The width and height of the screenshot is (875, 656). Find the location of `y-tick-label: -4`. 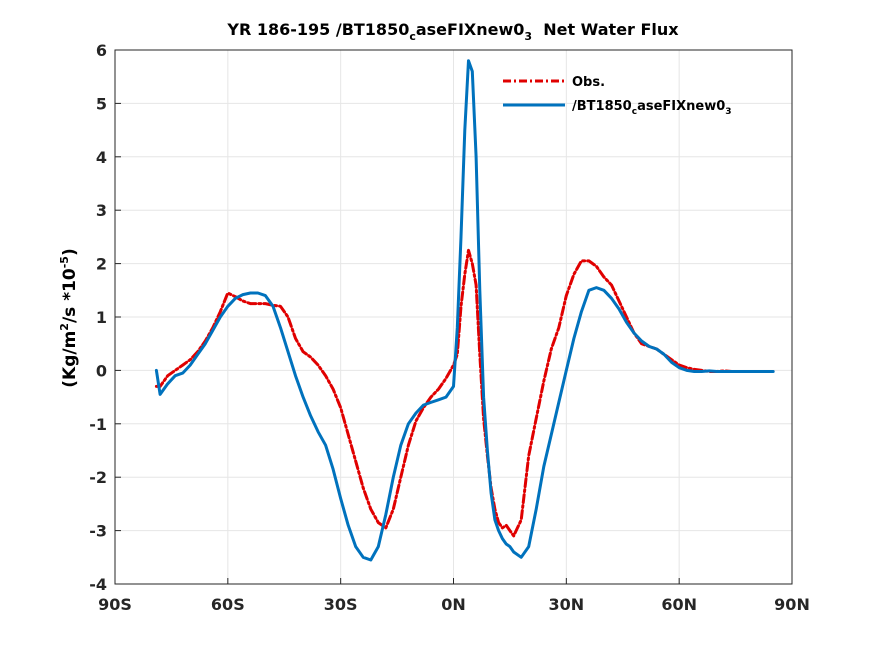

y-tick-label: -4 is located at coordinates (98, 584).